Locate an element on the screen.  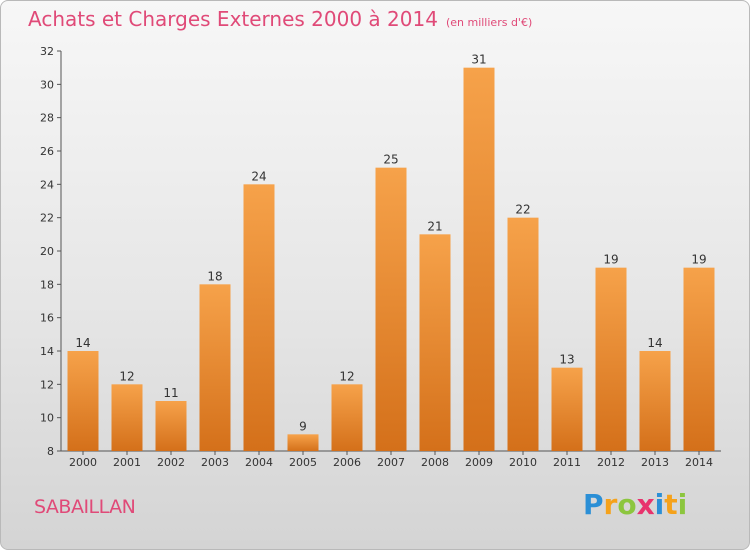
x-tick-label-2013: 2013 is located at coordinates (655, 462).